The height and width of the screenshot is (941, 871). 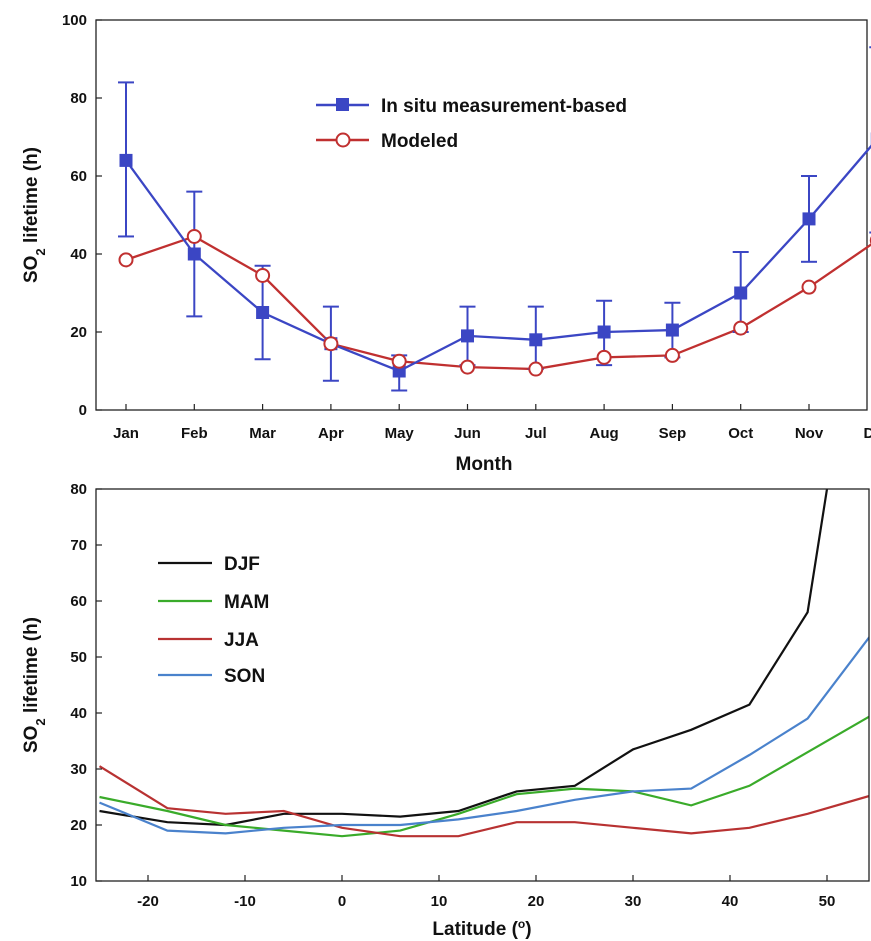 What do you see at coordinates (400, 433) in the screenshot?
I see `top-x-tick-label: May` at bounding box center [400, 433].